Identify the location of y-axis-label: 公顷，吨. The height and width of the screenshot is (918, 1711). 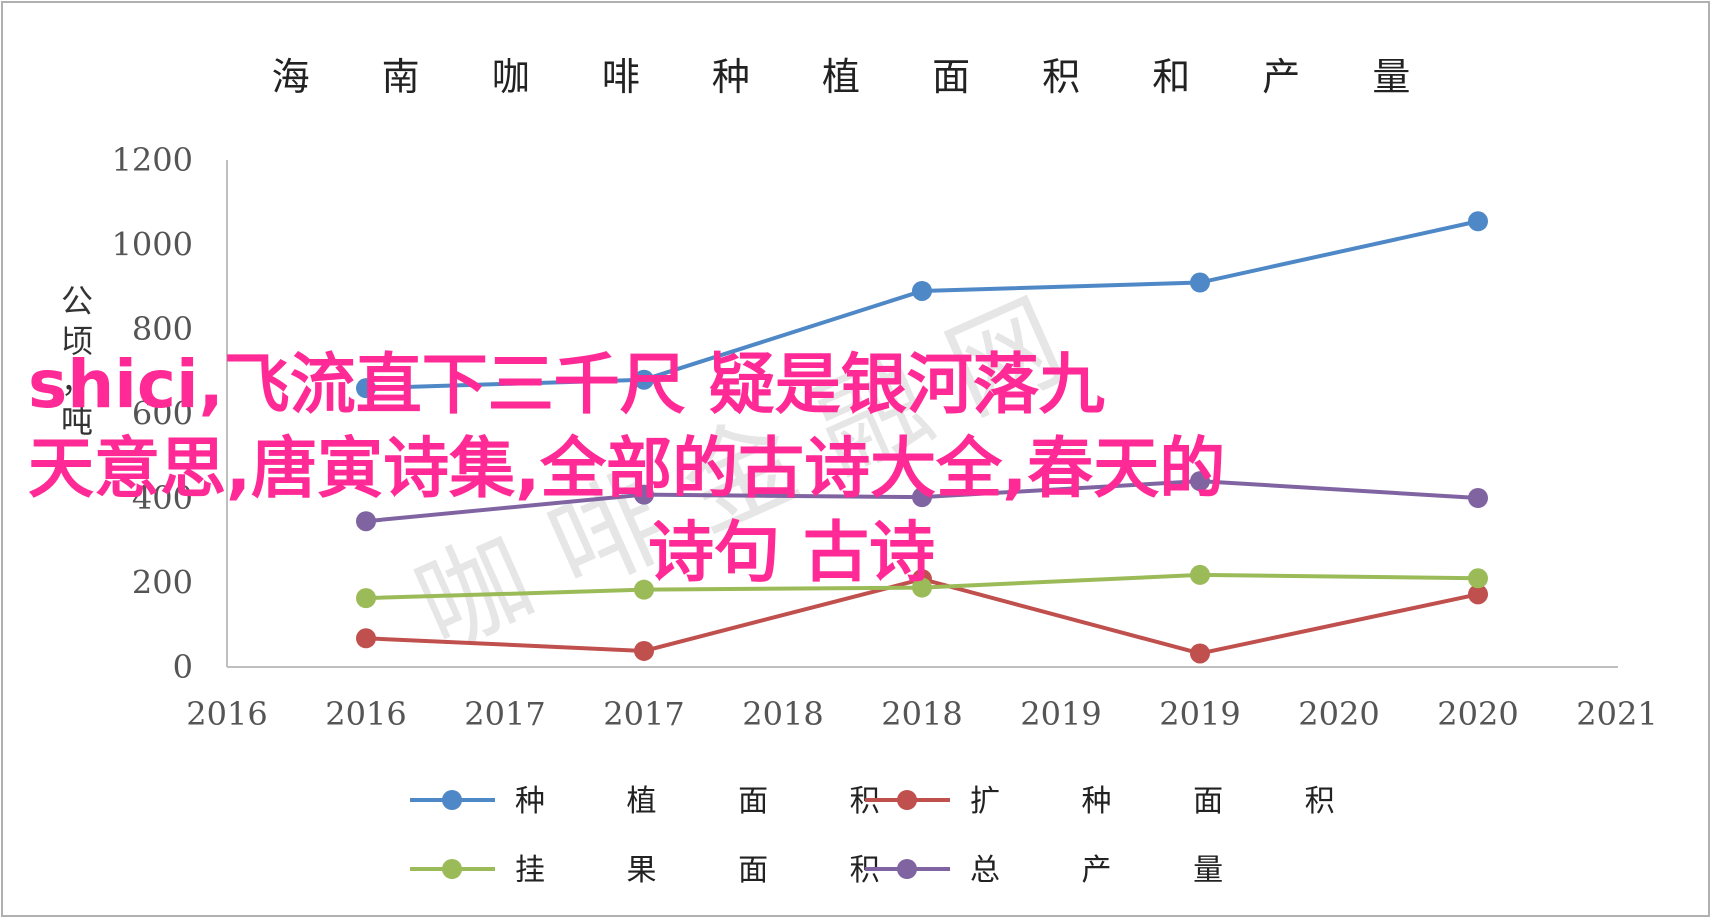
(77, 361).